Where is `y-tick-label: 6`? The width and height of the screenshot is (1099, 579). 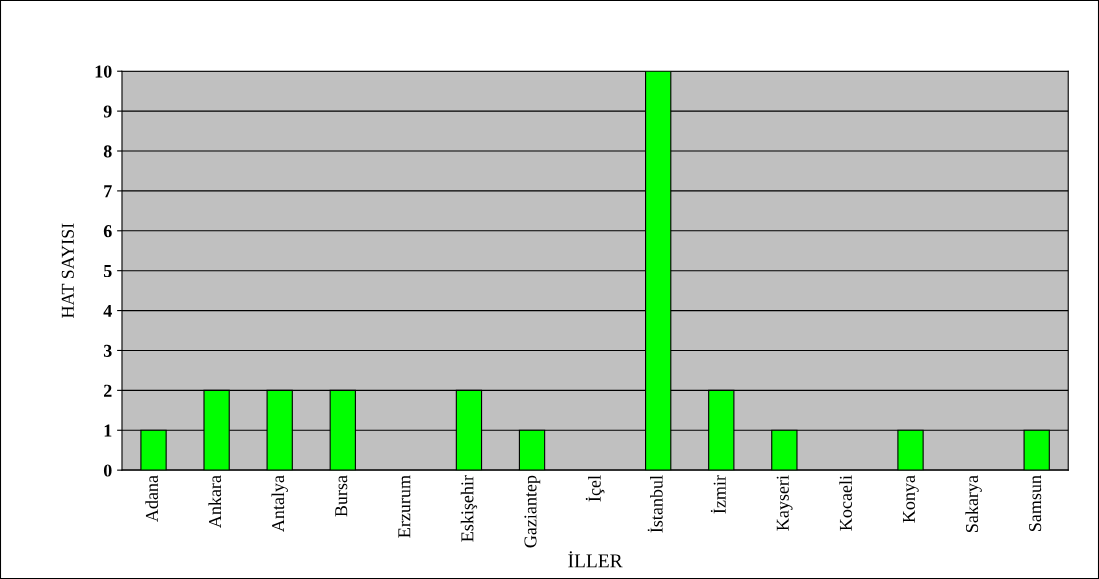
y-tick-label: 6 is located at coordinates (107, 231).